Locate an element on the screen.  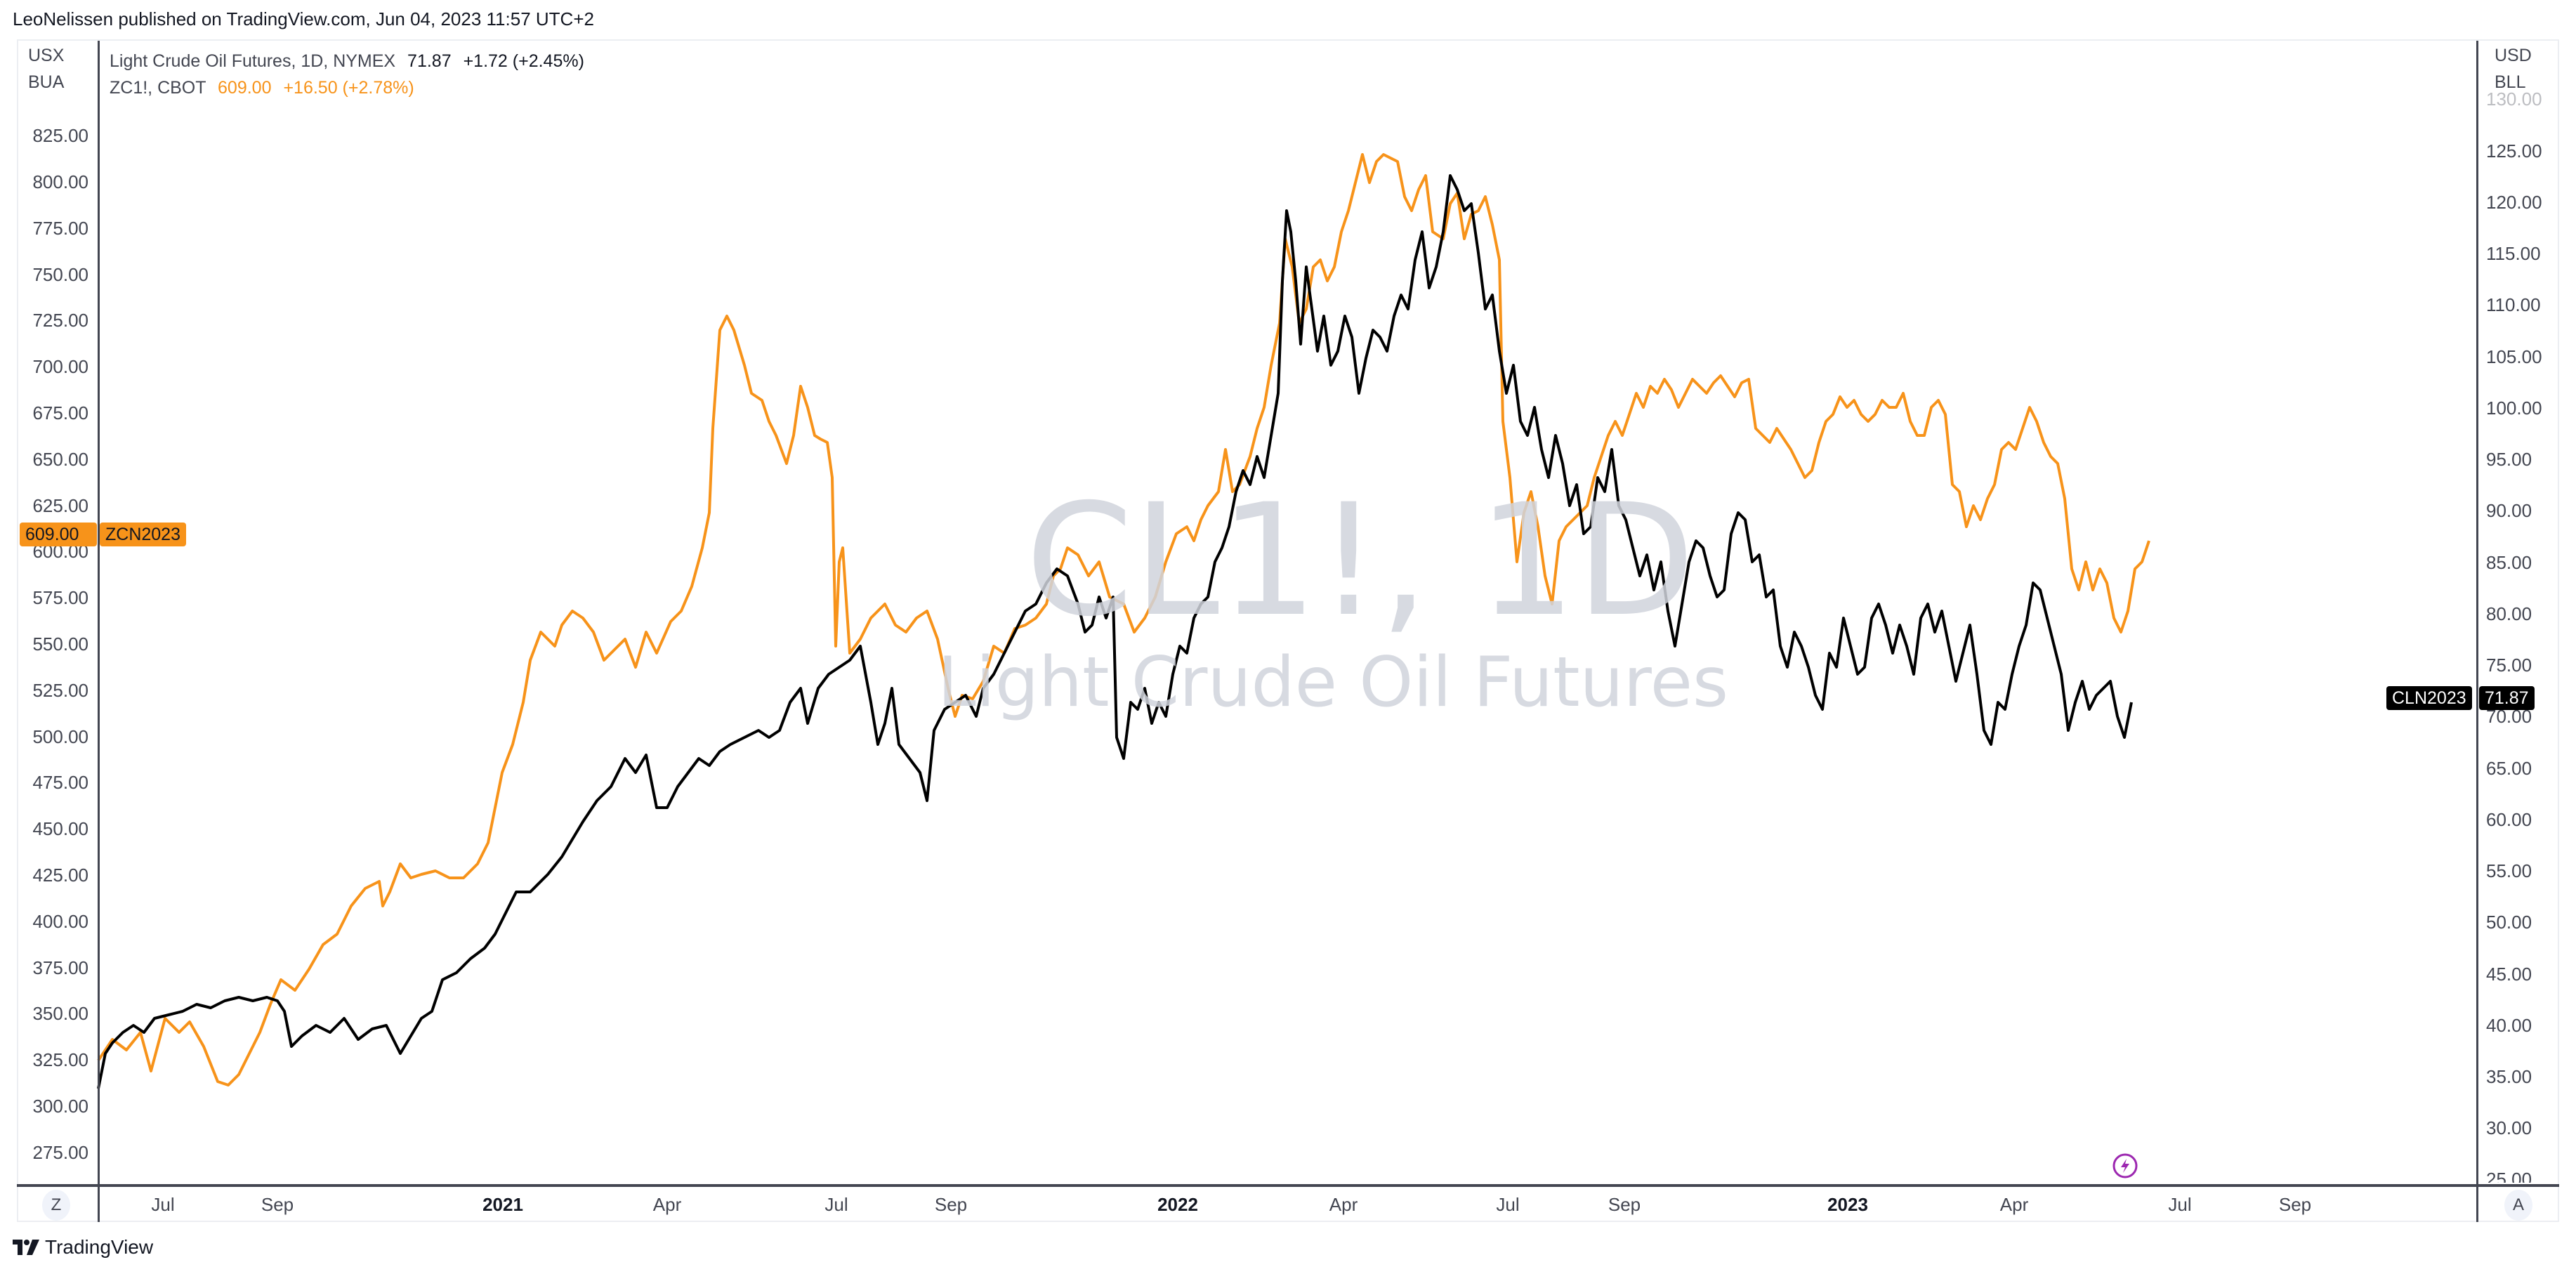
left-tick: 450.00 is located at coordinates (60, 828).